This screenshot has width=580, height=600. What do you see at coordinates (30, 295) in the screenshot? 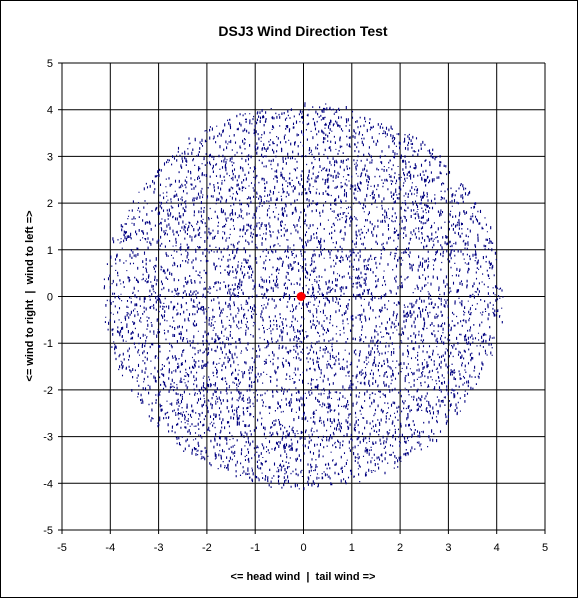
I see `y-axis-label: <= wind to right | wind to left =>` at bounding box center [30, 295].